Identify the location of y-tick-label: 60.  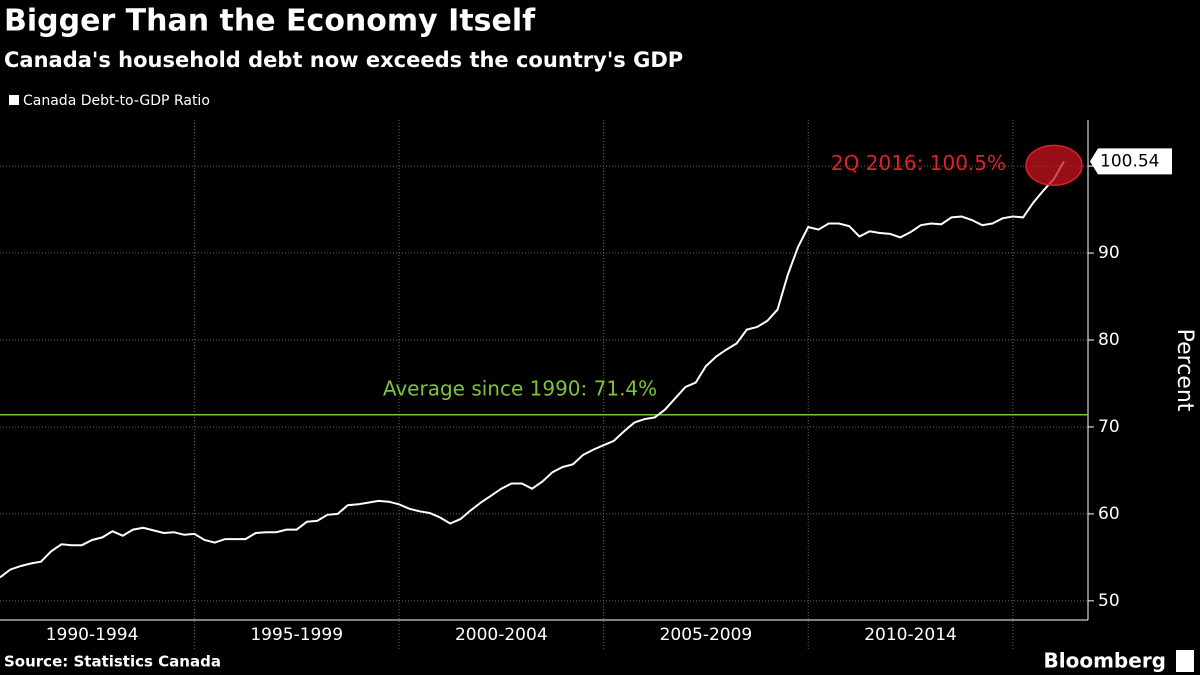
(1109, 514).